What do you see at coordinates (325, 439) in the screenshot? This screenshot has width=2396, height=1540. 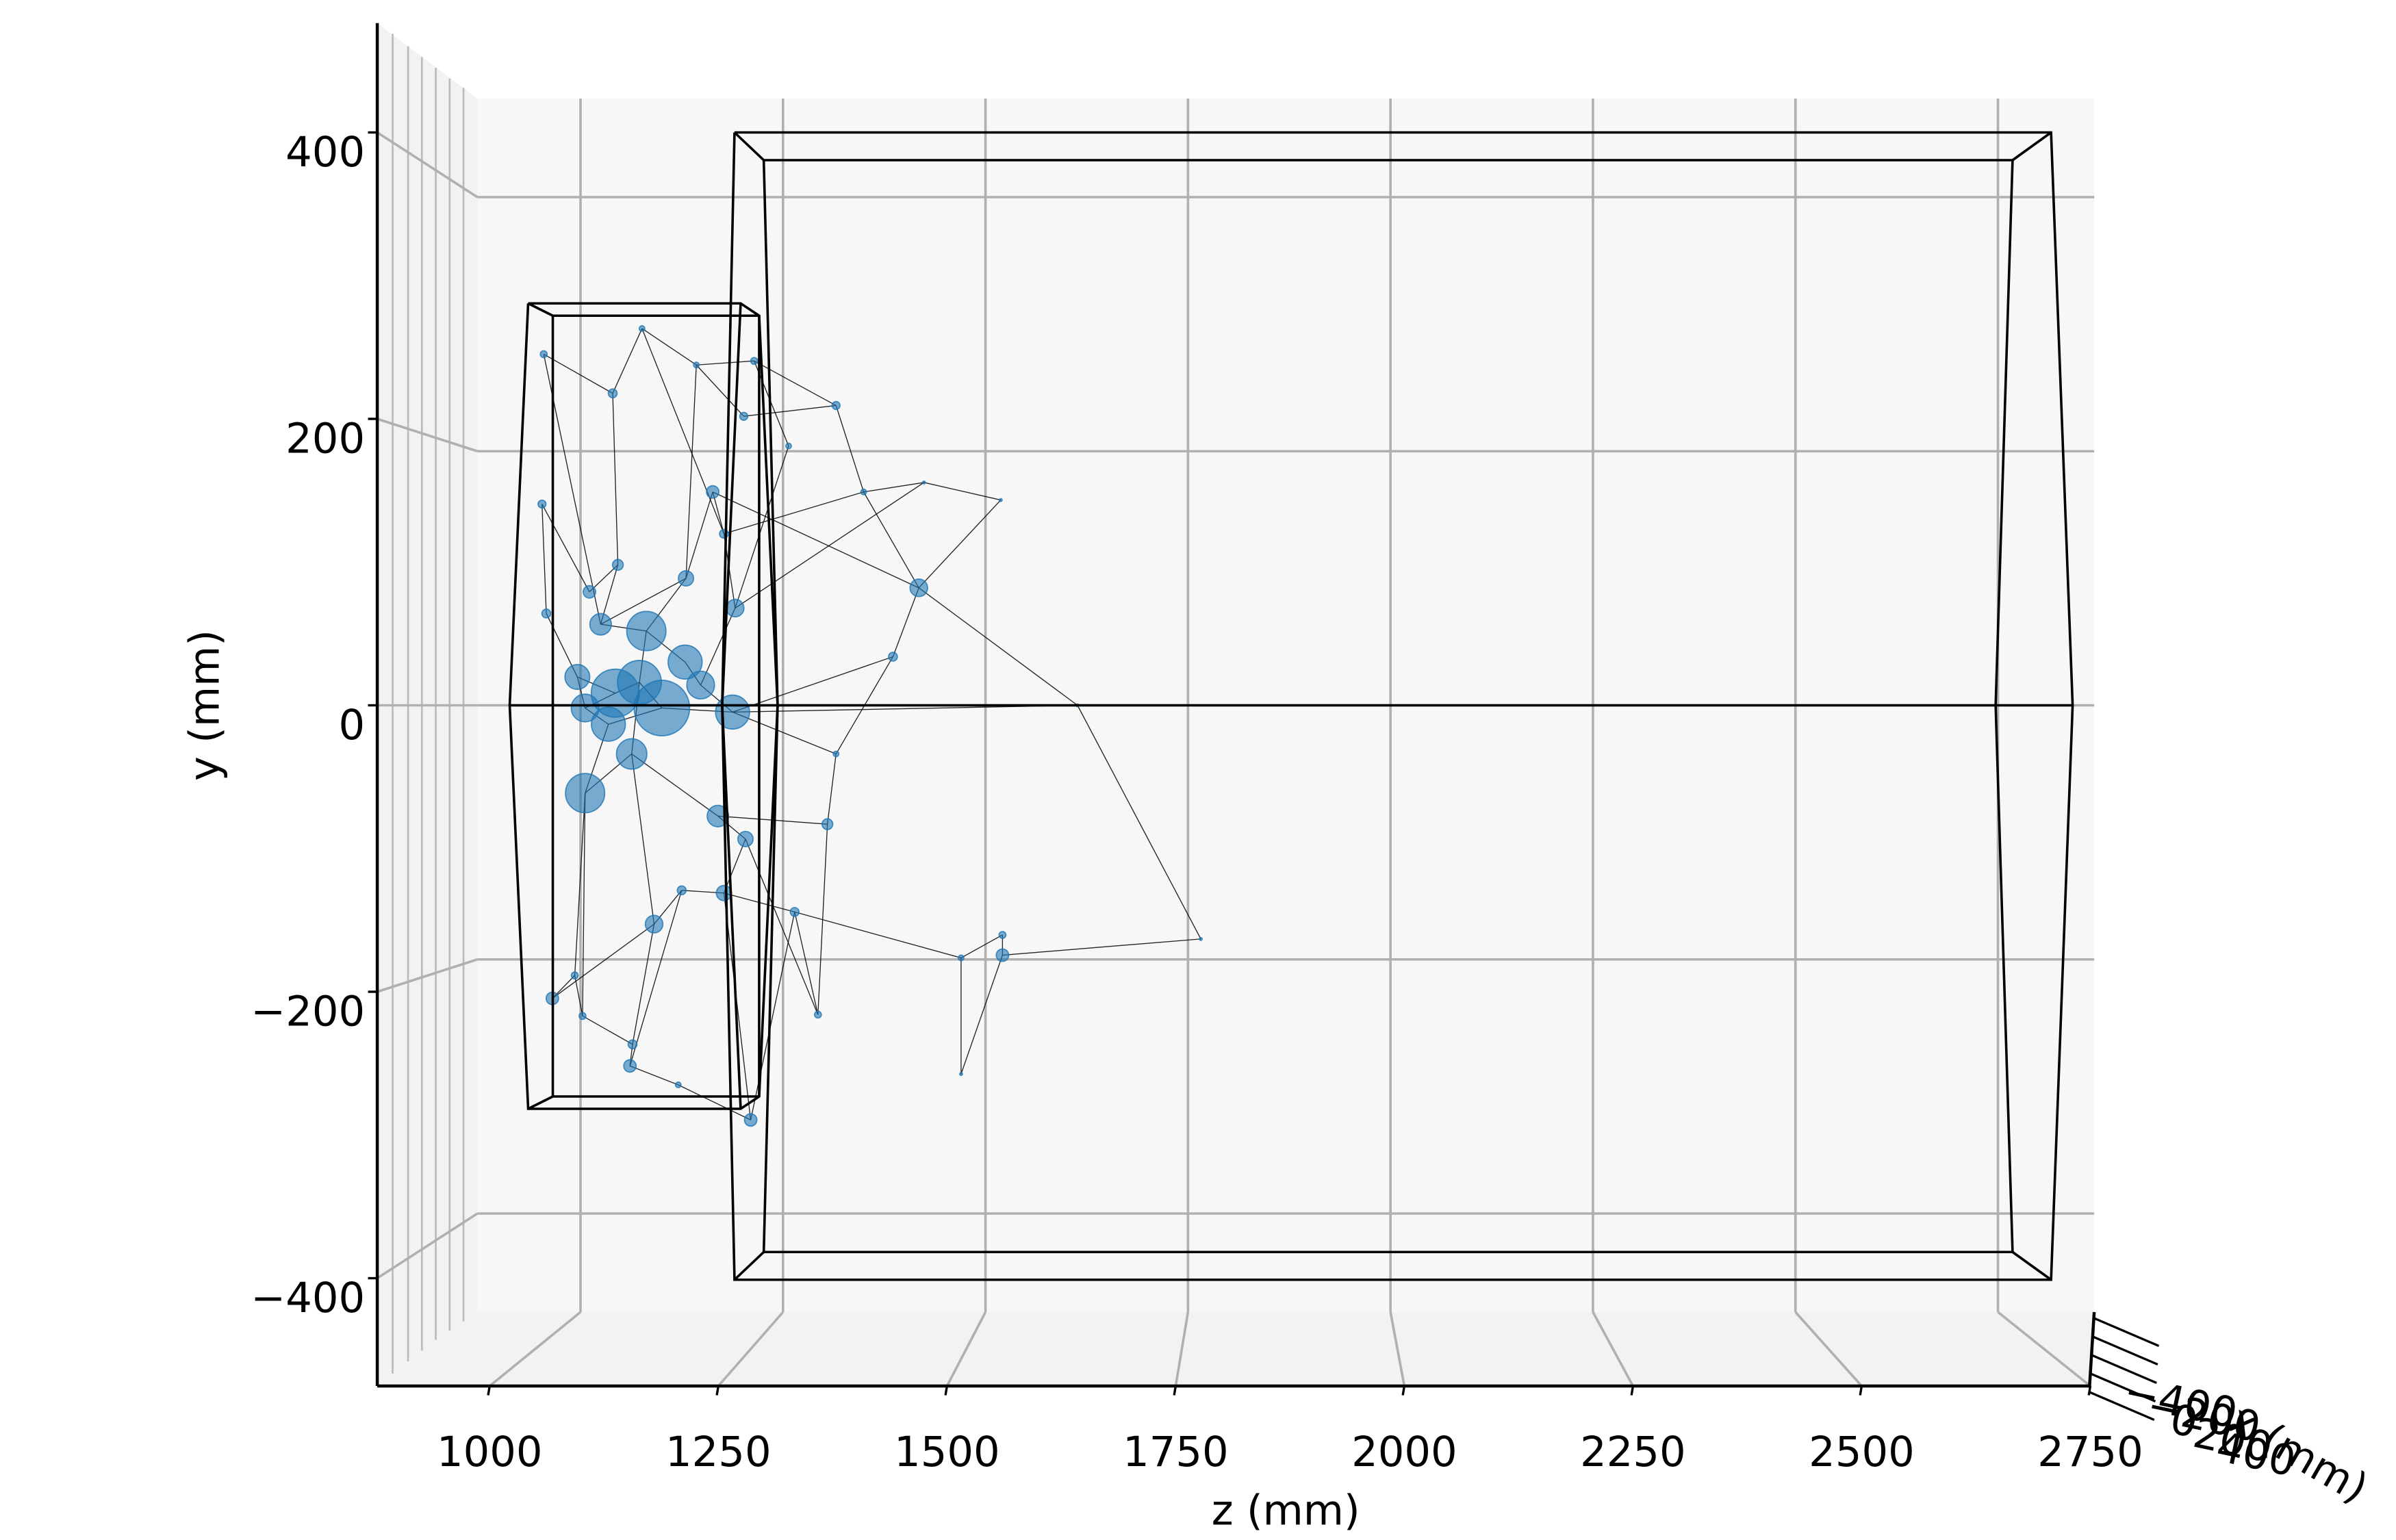 I see `y-tick-label: 200` at bounding box center [325, 439].